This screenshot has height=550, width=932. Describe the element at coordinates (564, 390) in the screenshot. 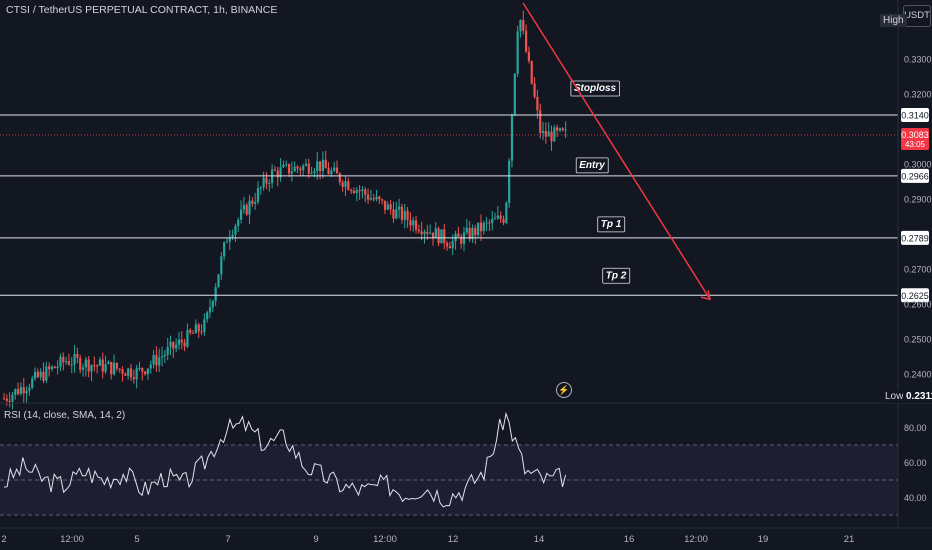

I see `lightning-icon: ⚡` at that location.